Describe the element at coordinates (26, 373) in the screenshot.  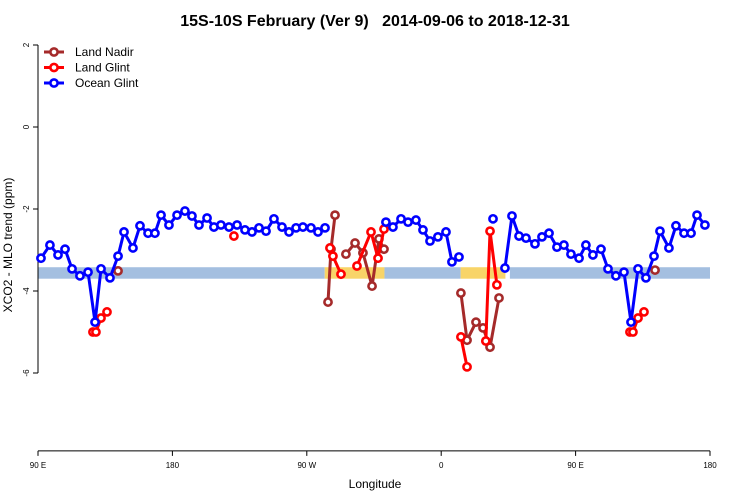
I see `y-tick-label: -6` at that location.